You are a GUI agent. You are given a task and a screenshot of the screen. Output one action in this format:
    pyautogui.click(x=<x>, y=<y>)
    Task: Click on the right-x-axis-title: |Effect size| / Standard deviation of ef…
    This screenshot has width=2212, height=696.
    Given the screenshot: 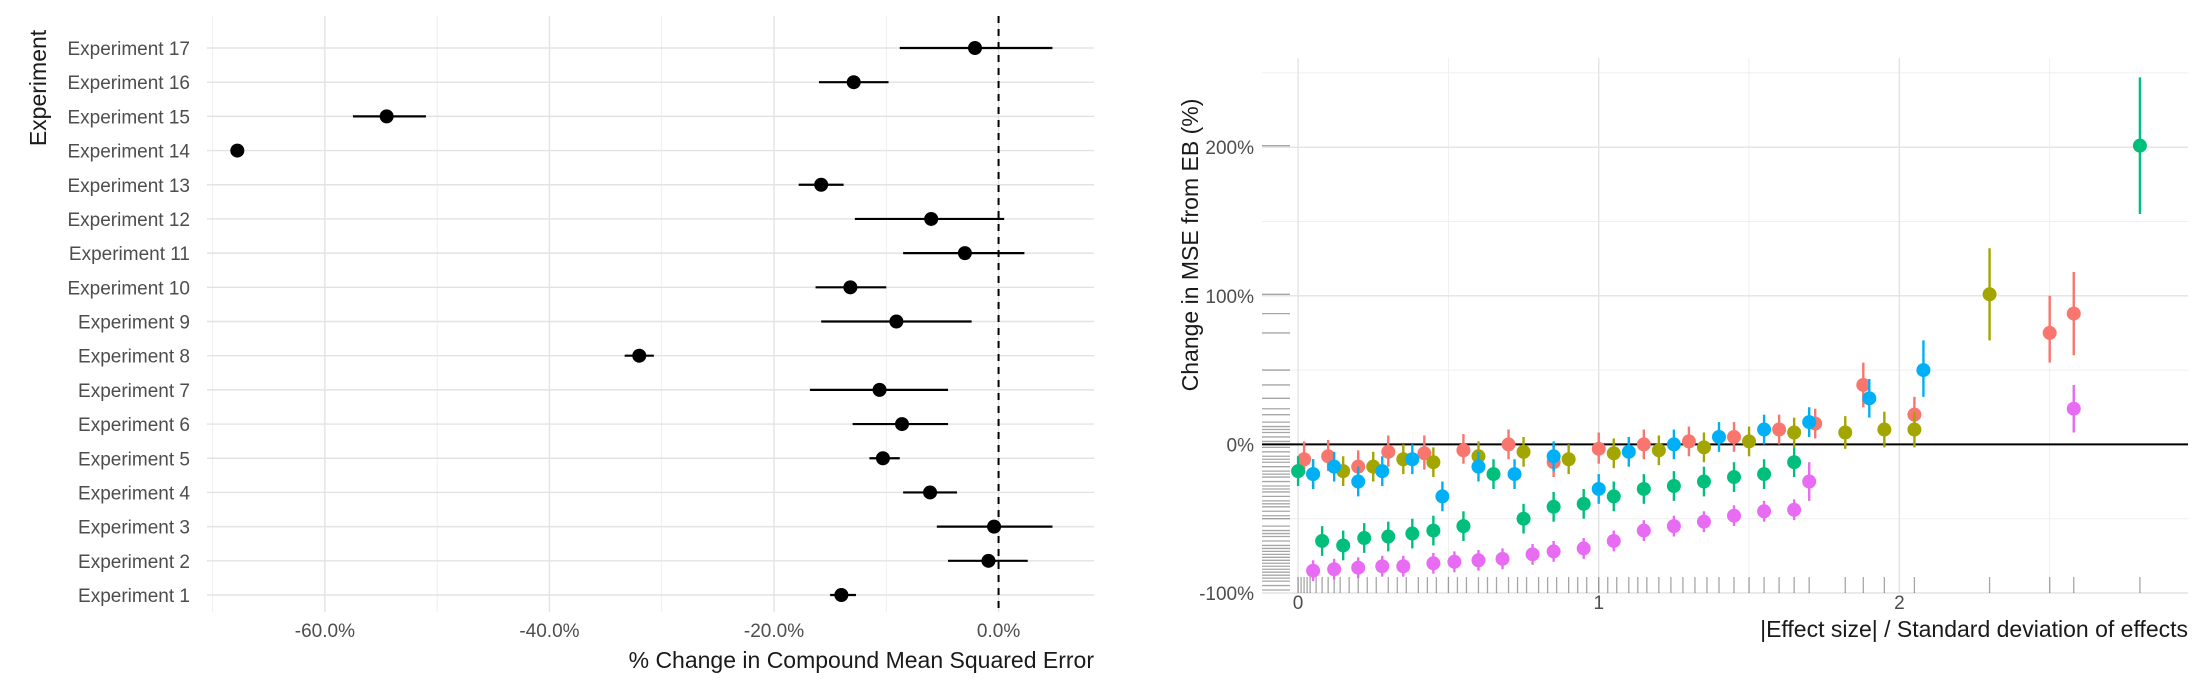 What is the action you would take?
    pyautogui.click(x=1974, y=629)
    